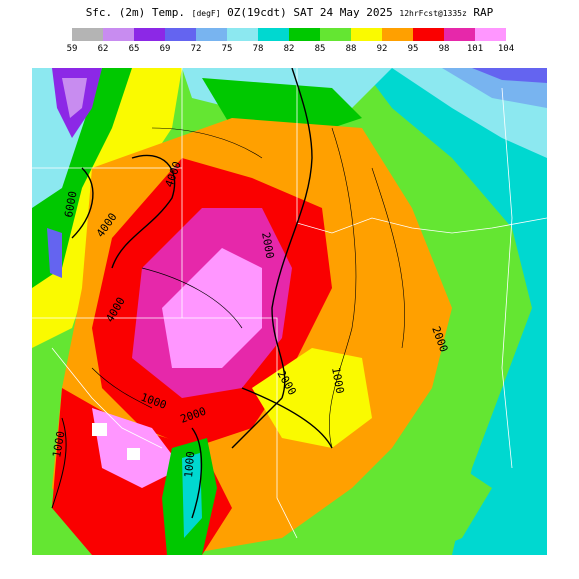 The width and height of the screenshot is (579, 579). Describe the element at coordinates (54, 253) in the screenshot. I see `region-west-blue-spot` at that location.